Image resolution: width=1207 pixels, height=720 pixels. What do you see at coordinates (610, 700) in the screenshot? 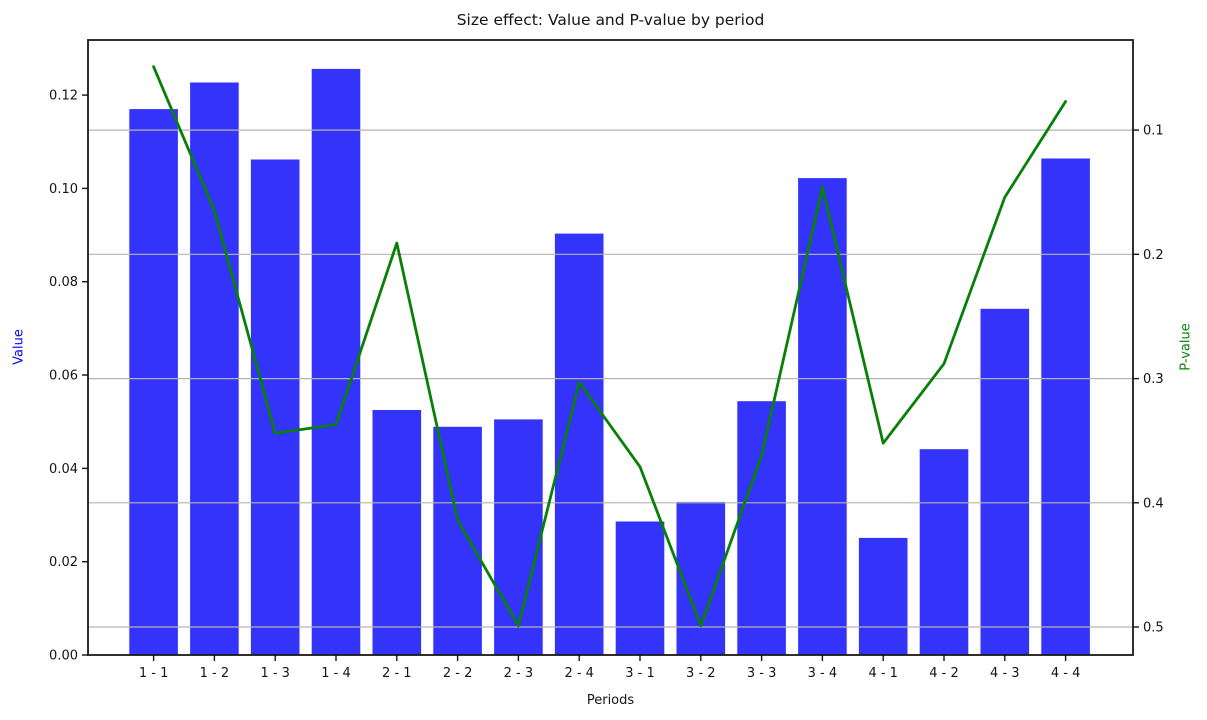
I see `x-axis-label: Periods` at bounding box center [610, 700].